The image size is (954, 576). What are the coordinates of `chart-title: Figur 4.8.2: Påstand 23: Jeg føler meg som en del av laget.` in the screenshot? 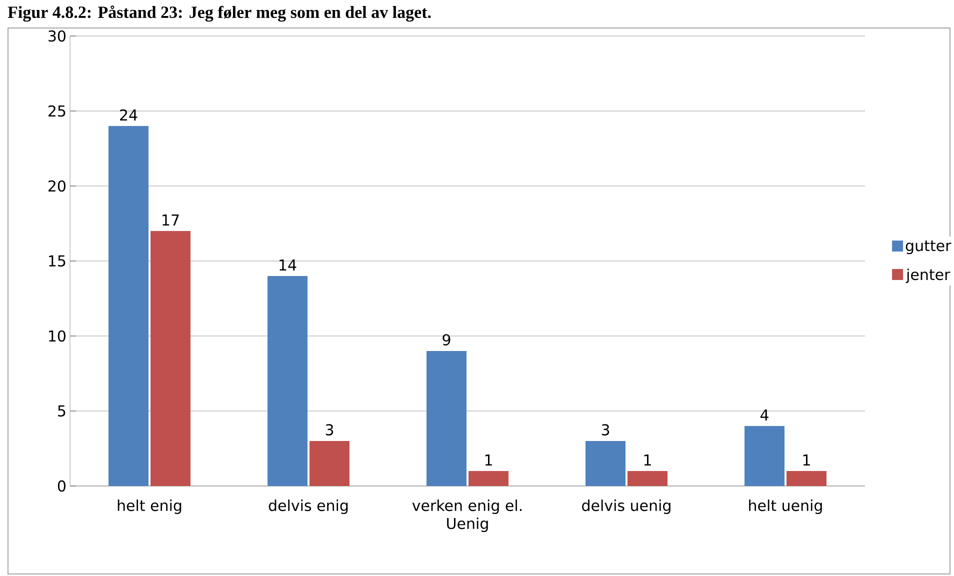 It's located at (219, 14).